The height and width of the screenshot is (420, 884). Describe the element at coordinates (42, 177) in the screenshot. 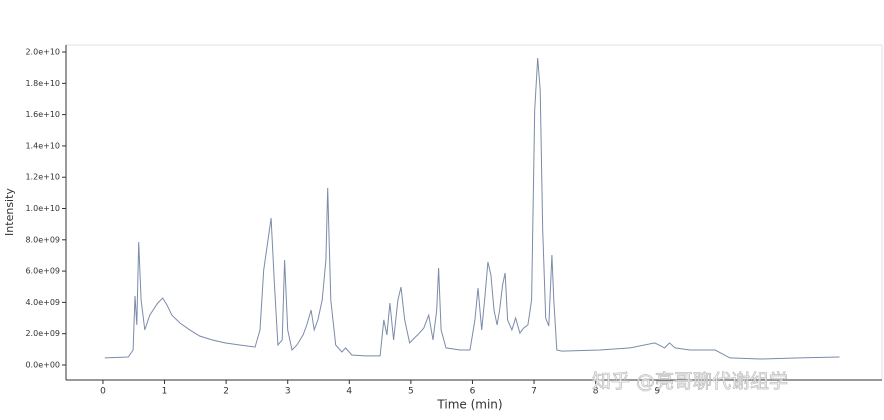

I see `y-tick-label: 1.2e+10` at that location.